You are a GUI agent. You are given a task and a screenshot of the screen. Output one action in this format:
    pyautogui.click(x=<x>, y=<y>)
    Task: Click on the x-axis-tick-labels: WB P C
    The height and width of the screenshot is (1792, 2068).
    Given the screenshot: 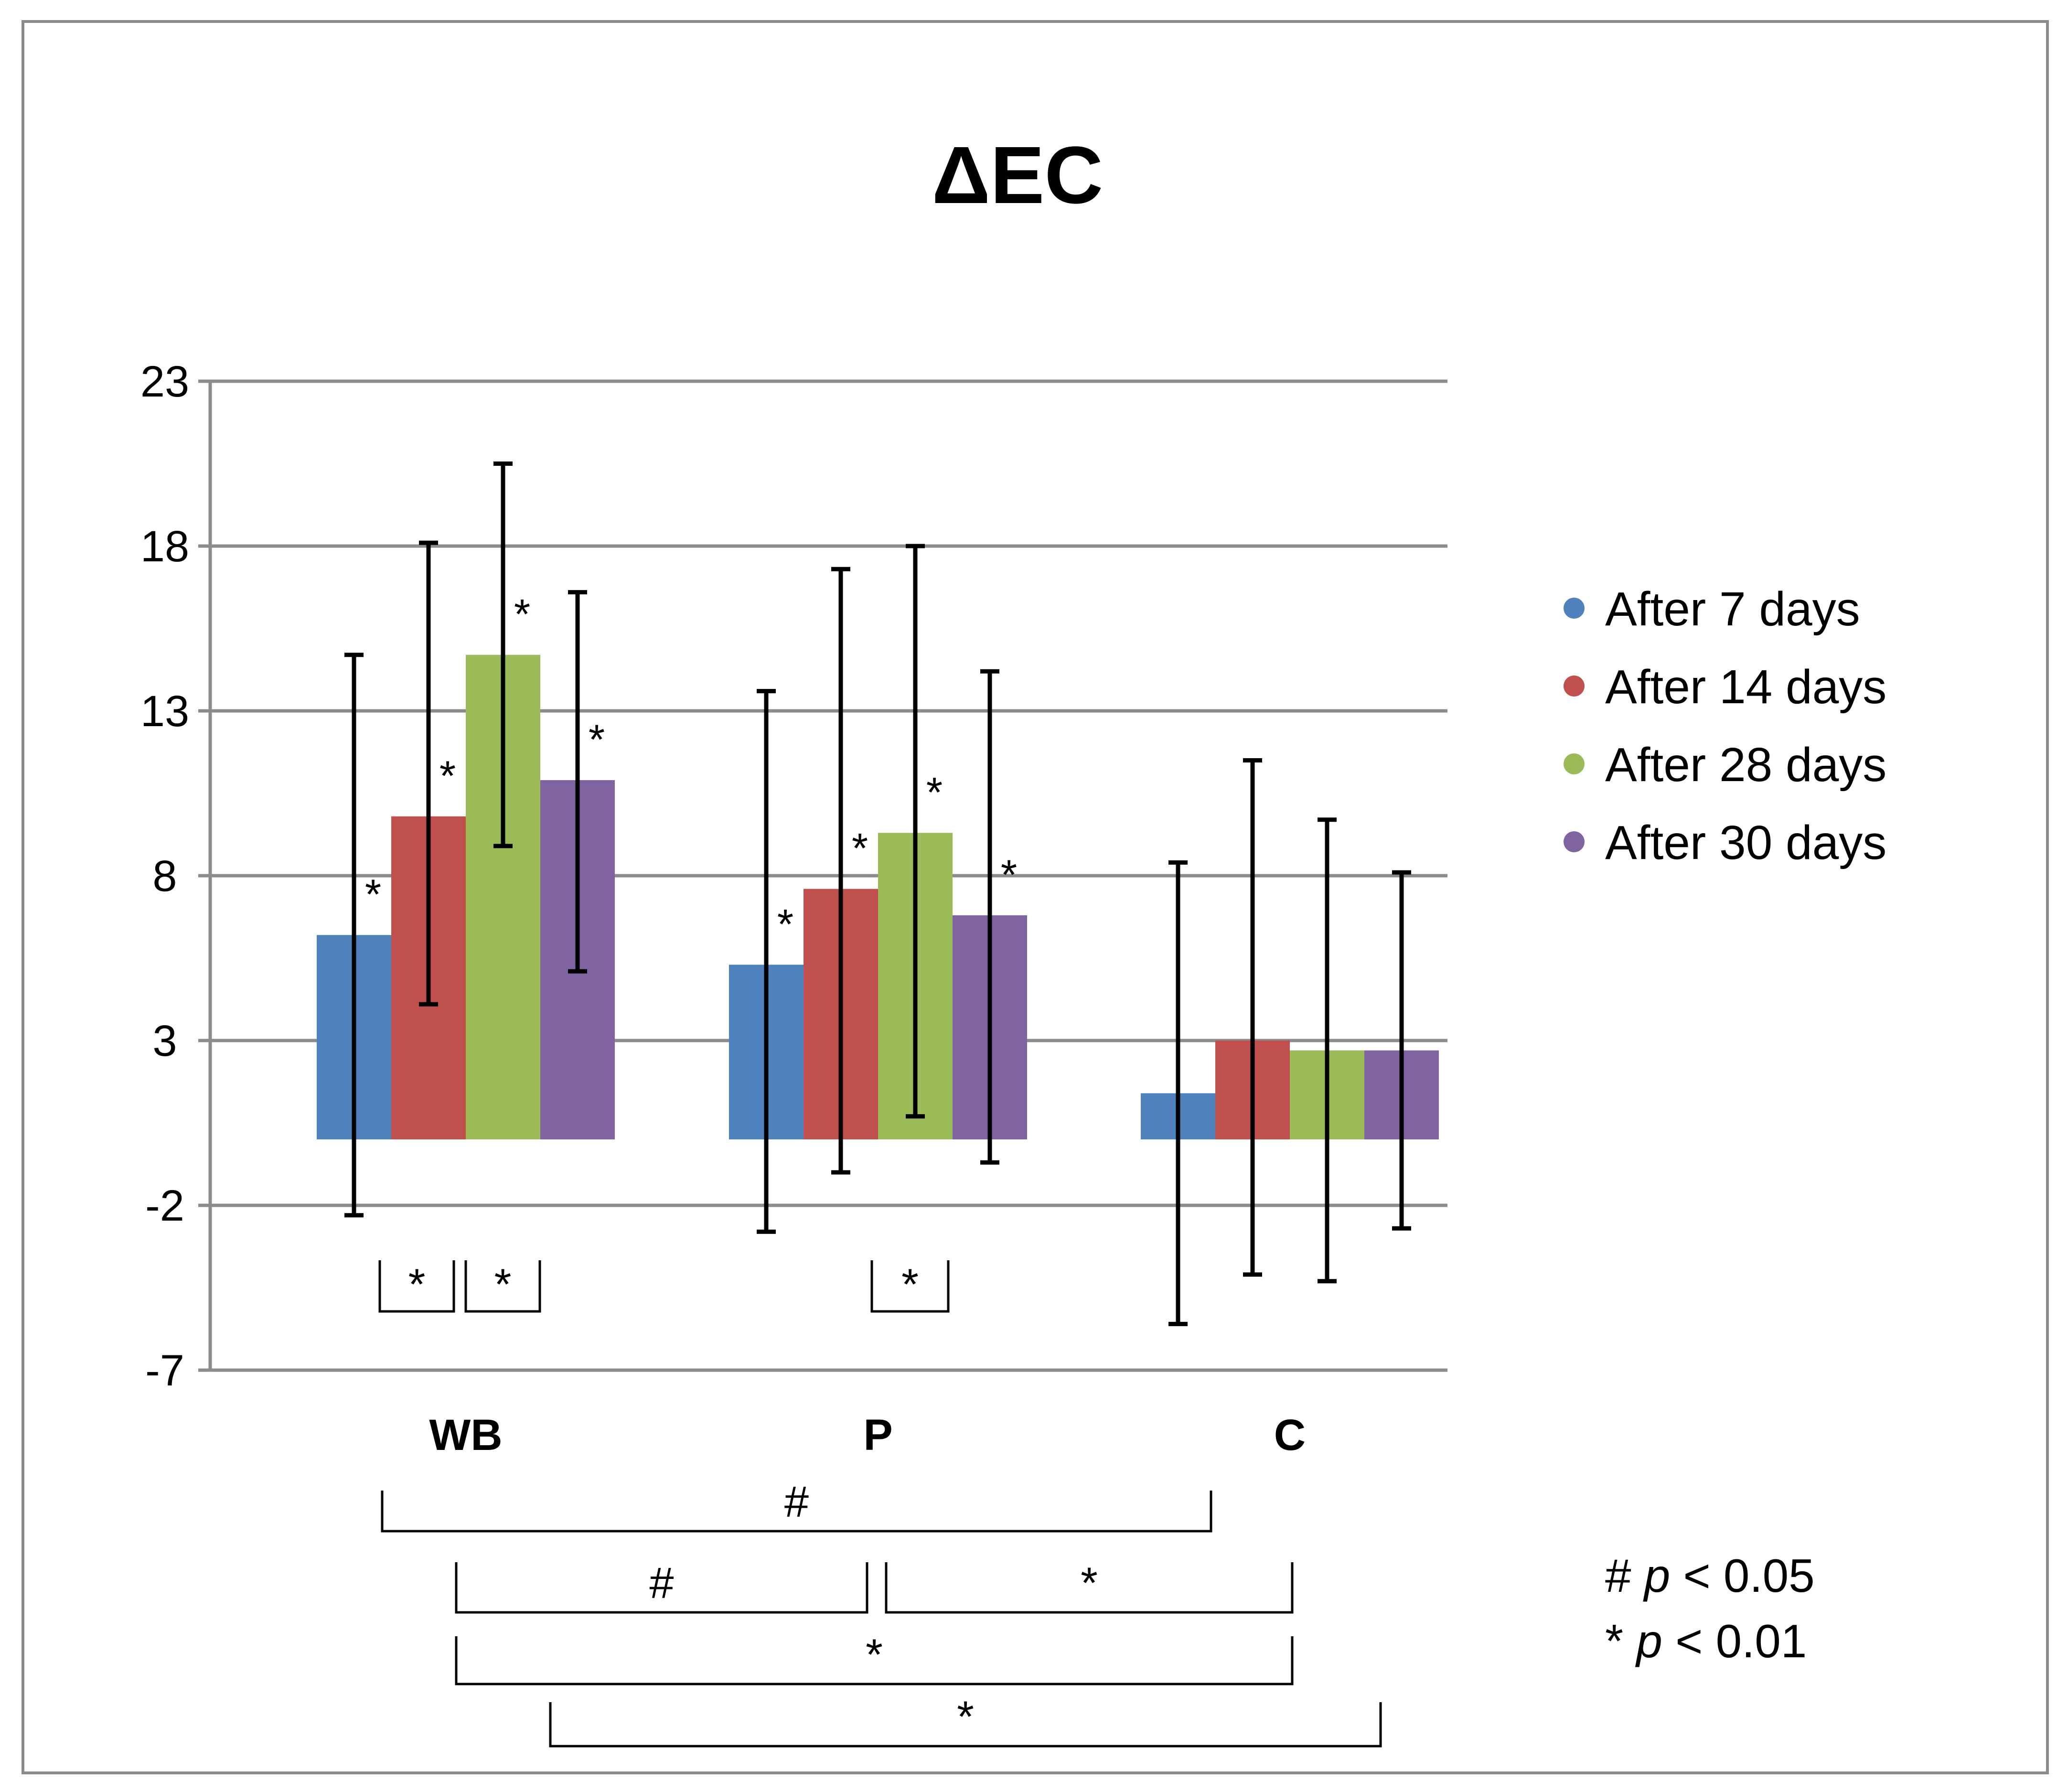 What is the action you would take?
    pyautogui.click(x=868, y=1435)
    